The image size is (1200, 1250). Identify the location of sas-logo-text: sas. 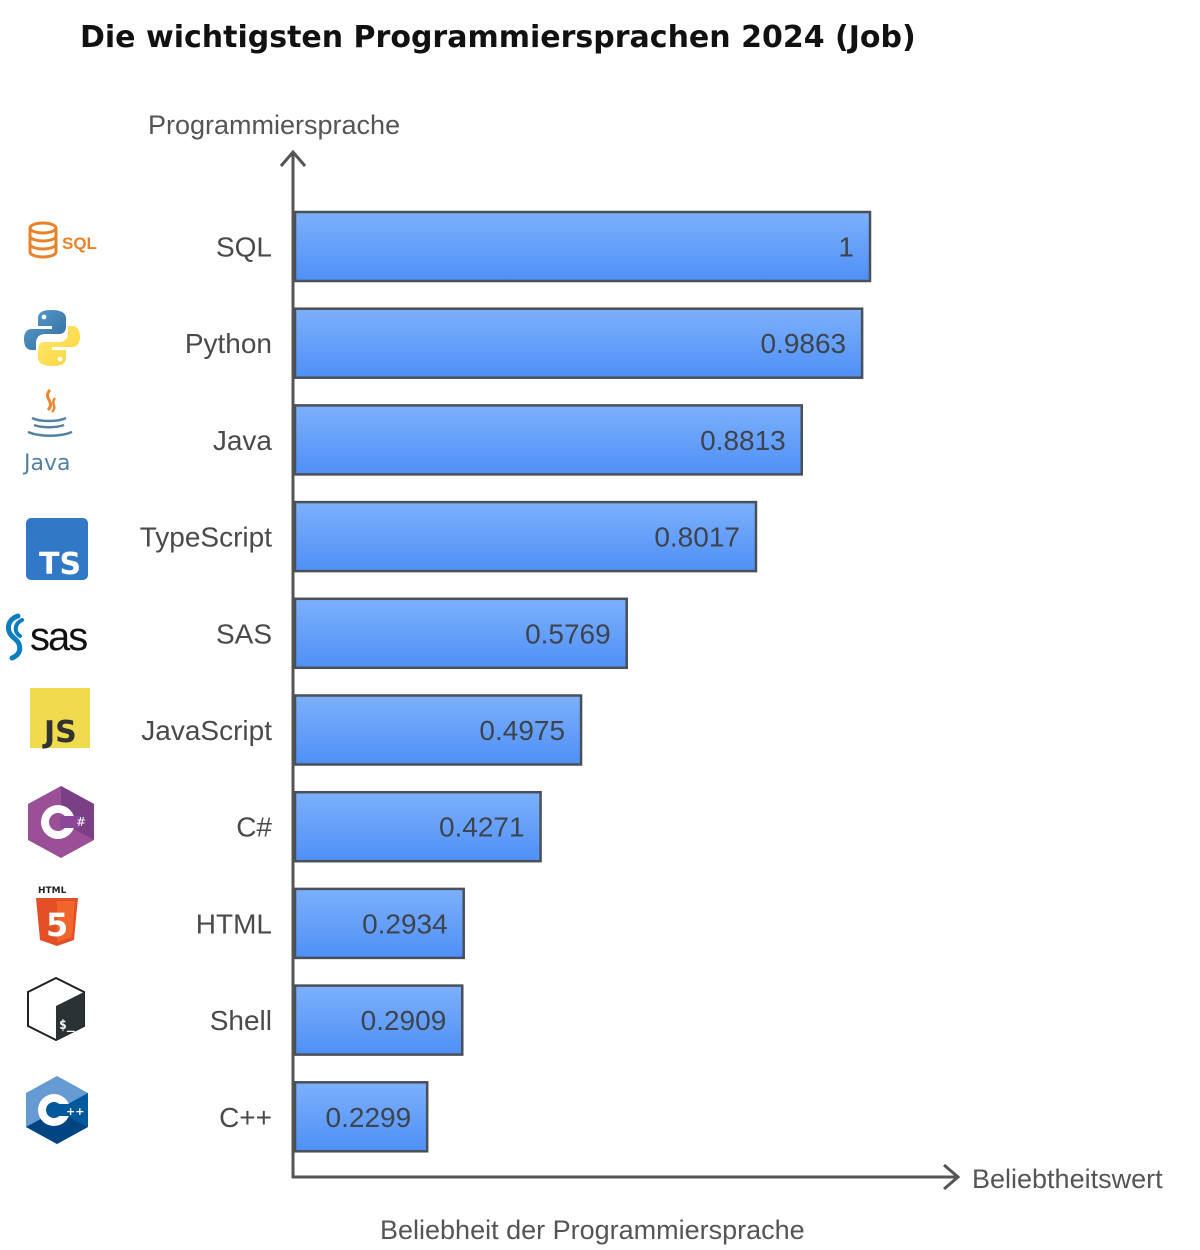
(58, 637).